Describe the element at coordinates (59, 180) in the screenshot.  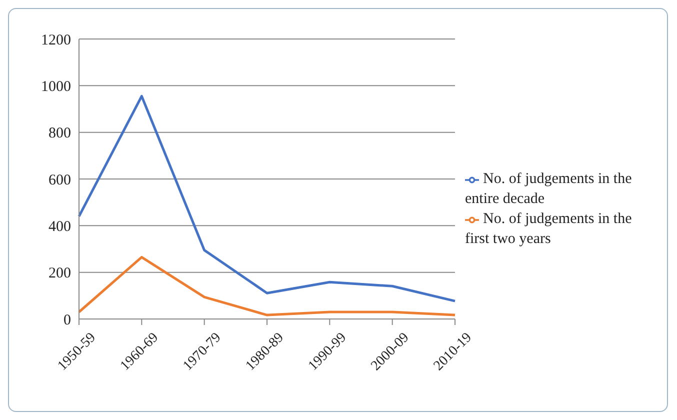
I see `y-tick-label: 600` at that location.